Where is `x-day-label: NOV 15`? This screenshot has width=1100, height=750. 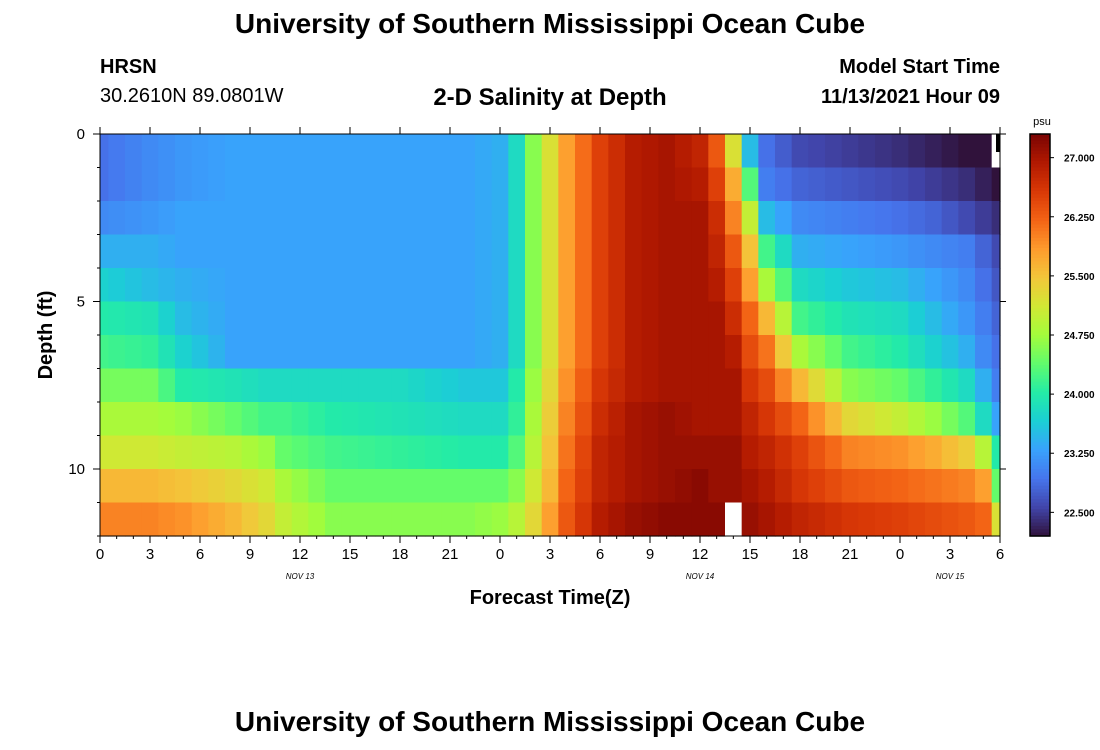
x-day-label: NOV 15 is located at coordinates (950, 576).